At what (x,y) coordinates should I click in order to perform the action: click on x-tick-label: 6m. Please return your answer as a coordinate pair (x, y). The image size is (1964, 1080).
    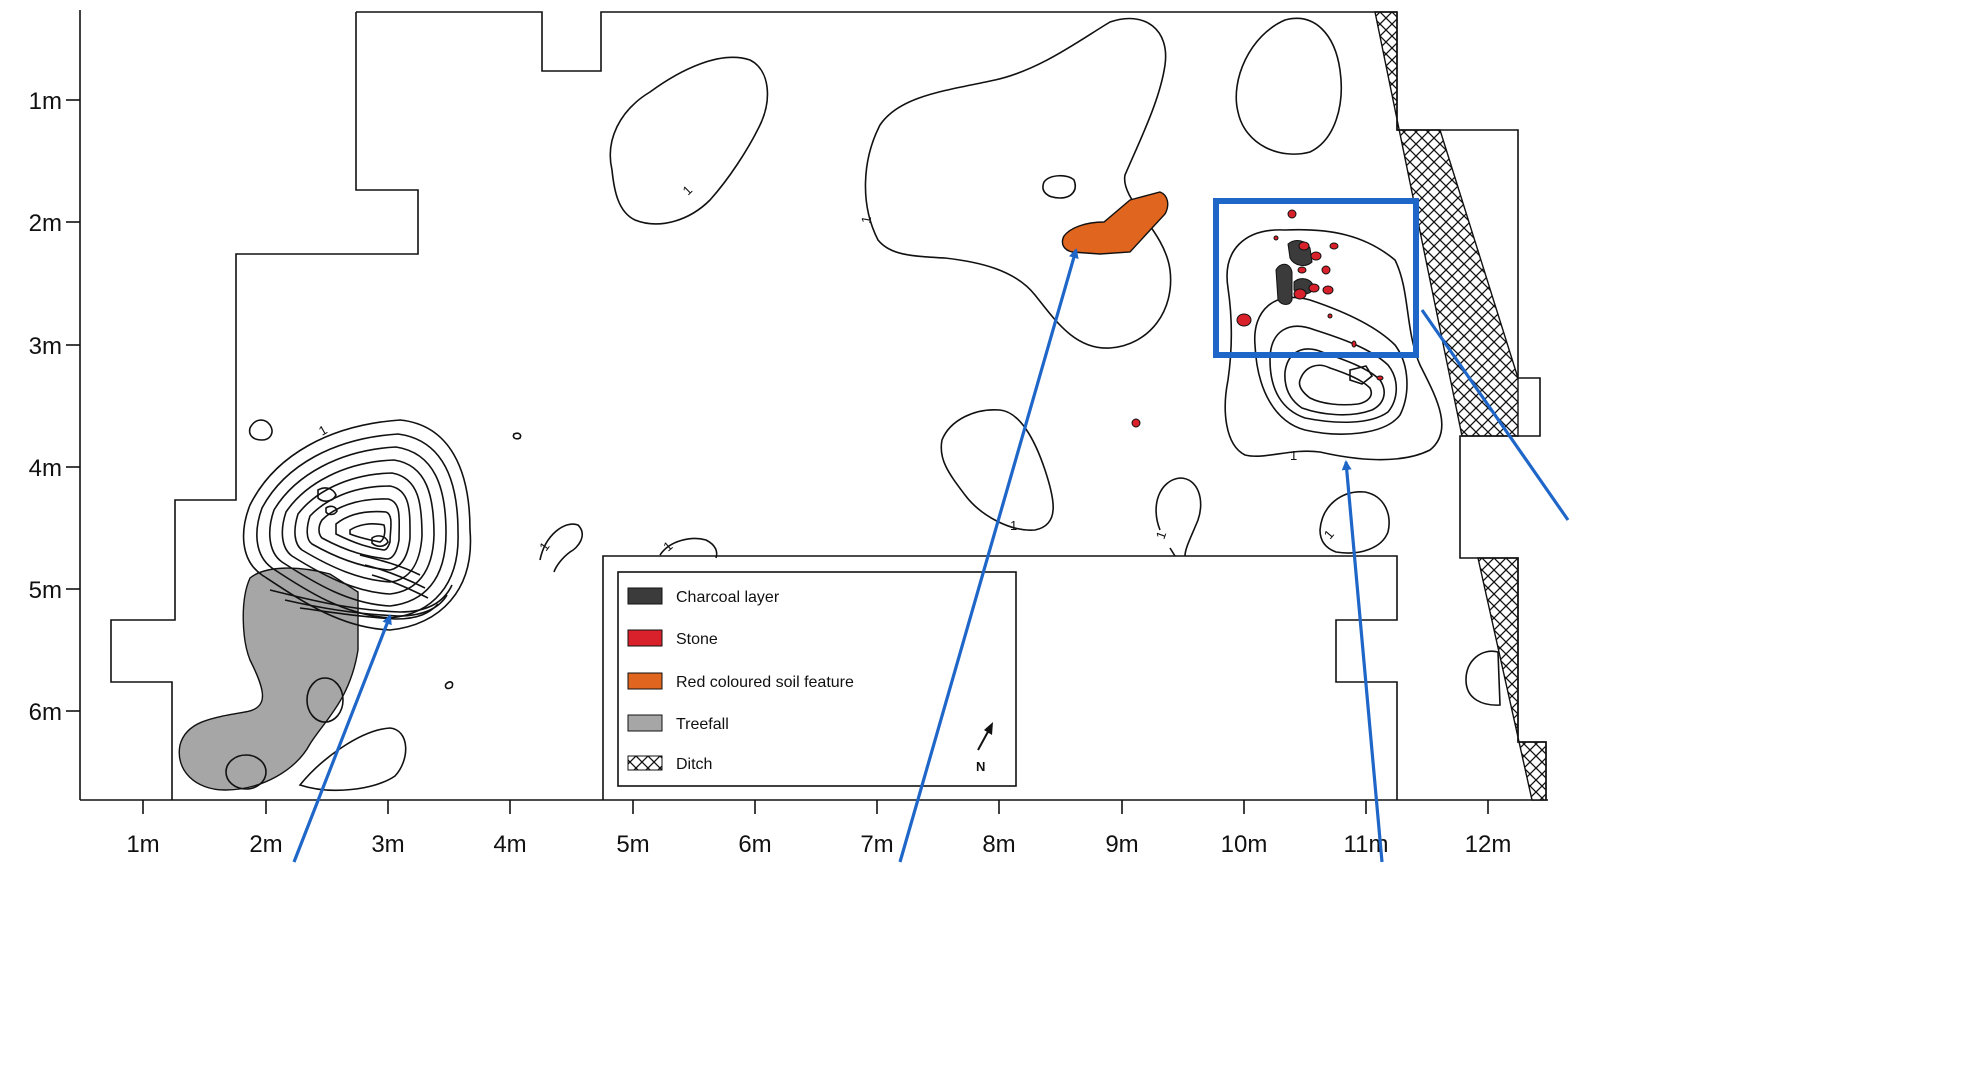
    Looking at the image, I should click on (754, 844).